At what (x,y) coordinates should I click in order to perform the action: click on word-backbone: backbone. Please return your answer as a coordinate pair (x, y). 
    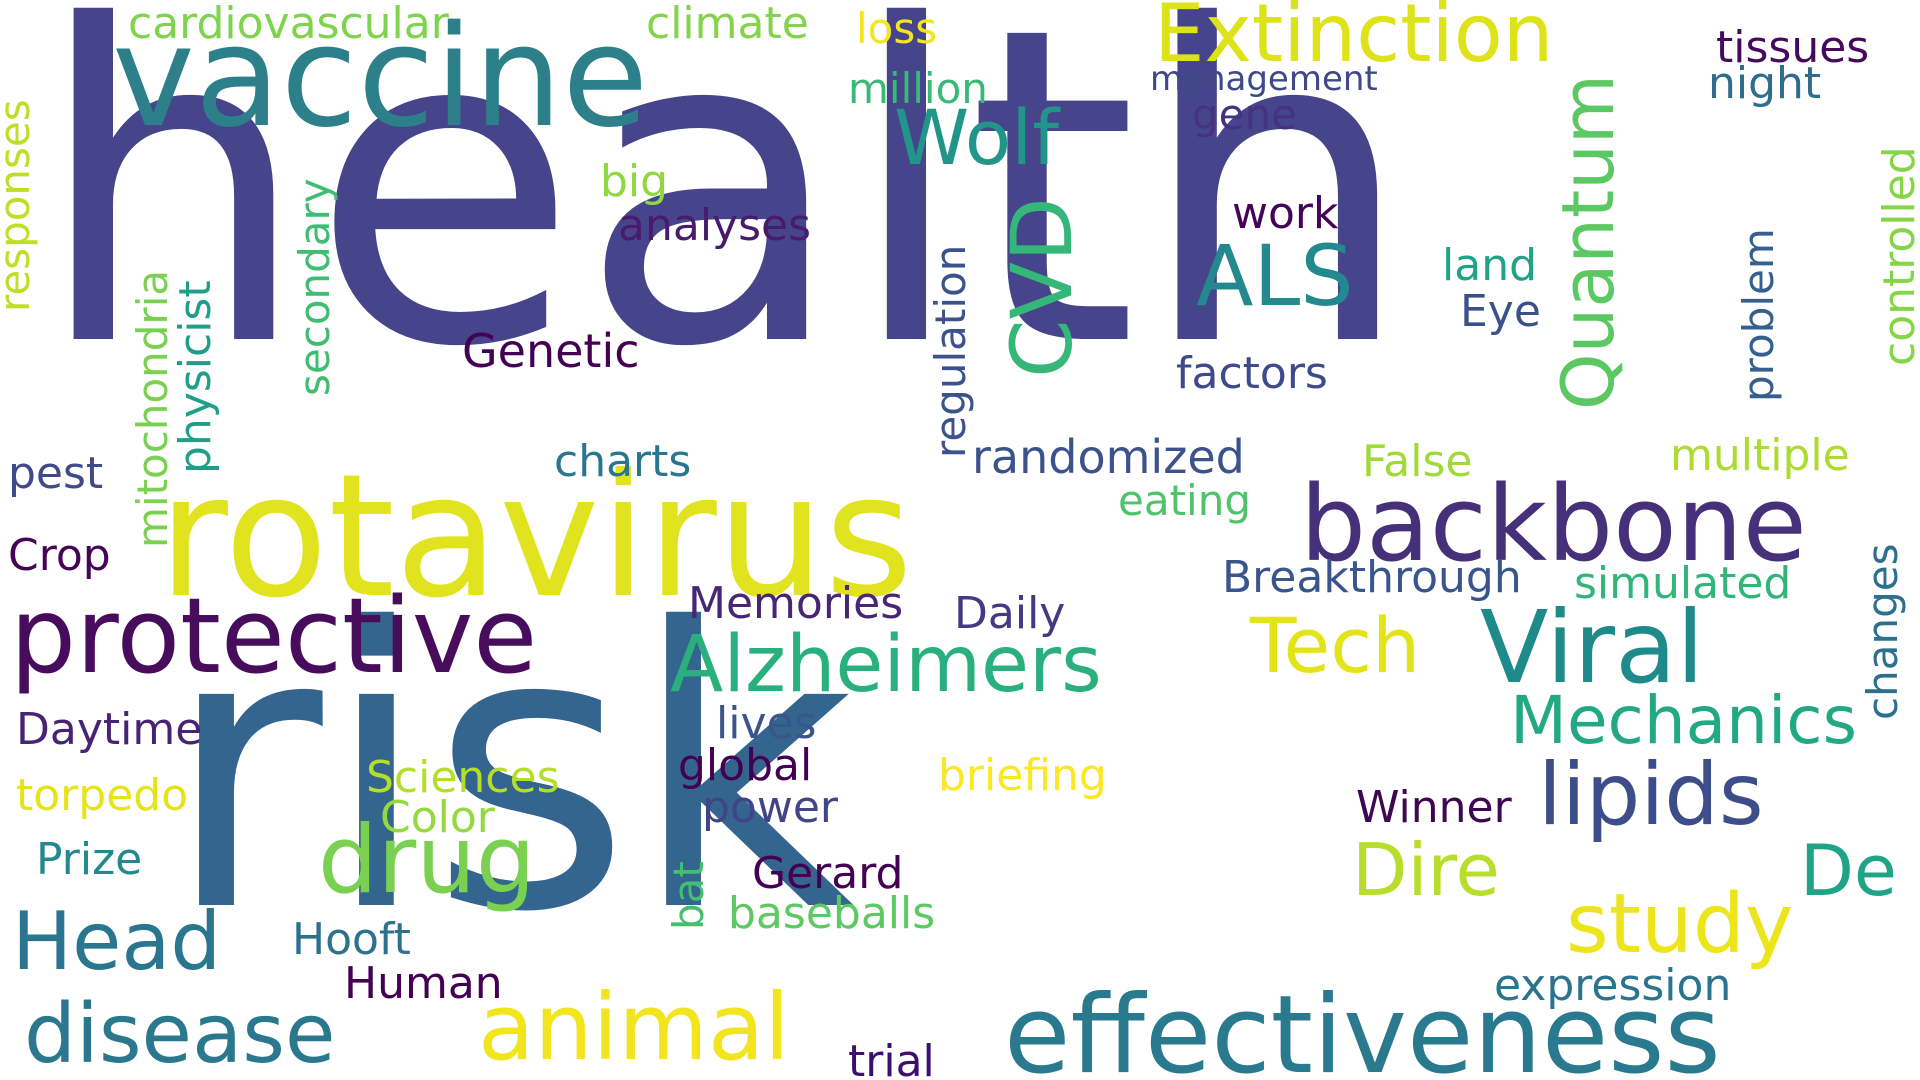
    Looking at the image, I should click on (1553, 524).